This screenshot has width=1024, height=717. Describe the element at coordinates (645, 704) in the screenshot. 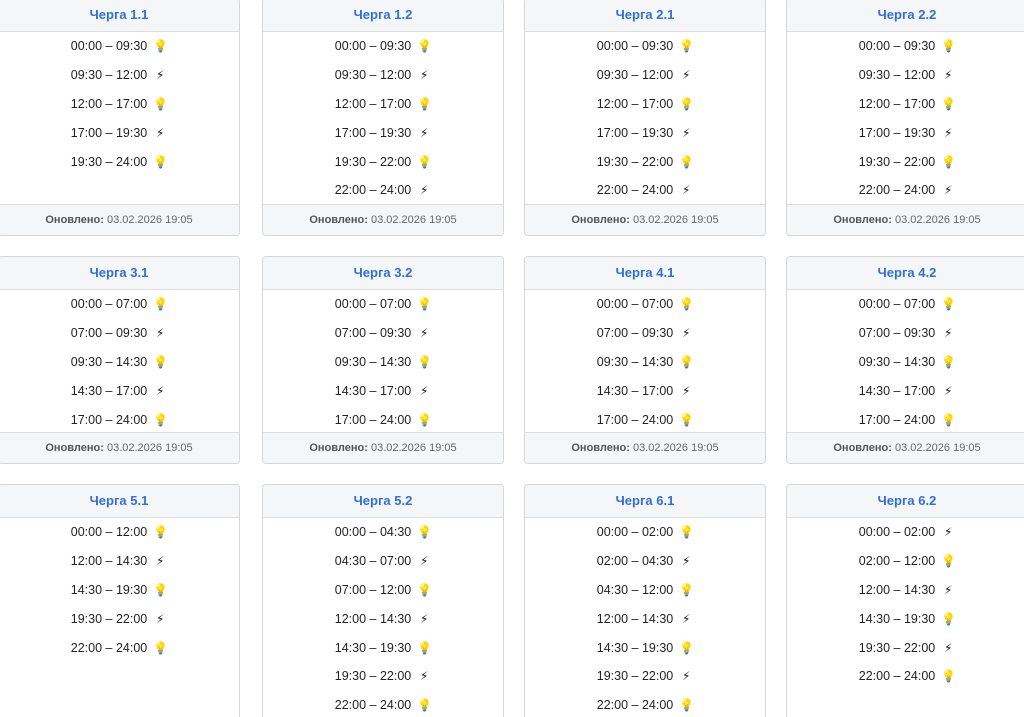

I see `schedule-slot: 22:00 – 24:00 💡` at that location.